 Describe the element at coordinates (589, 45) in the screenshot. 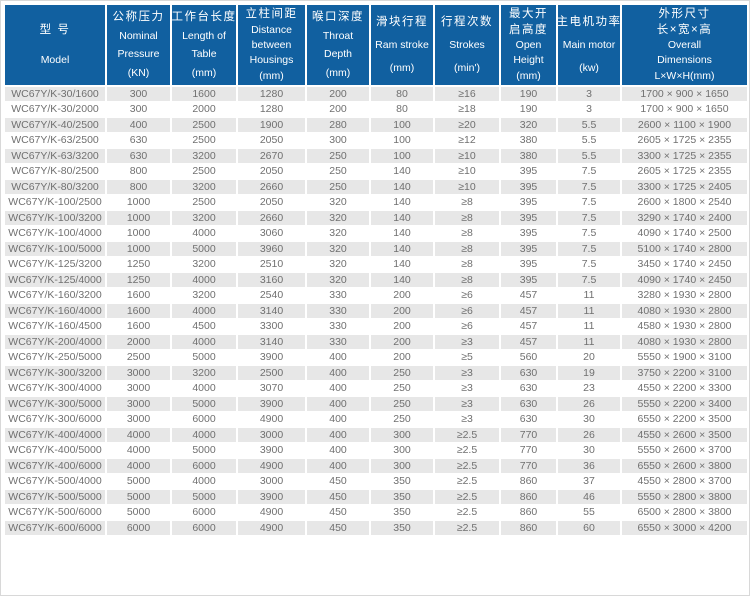

I see `header-line: Main motor` at that location.